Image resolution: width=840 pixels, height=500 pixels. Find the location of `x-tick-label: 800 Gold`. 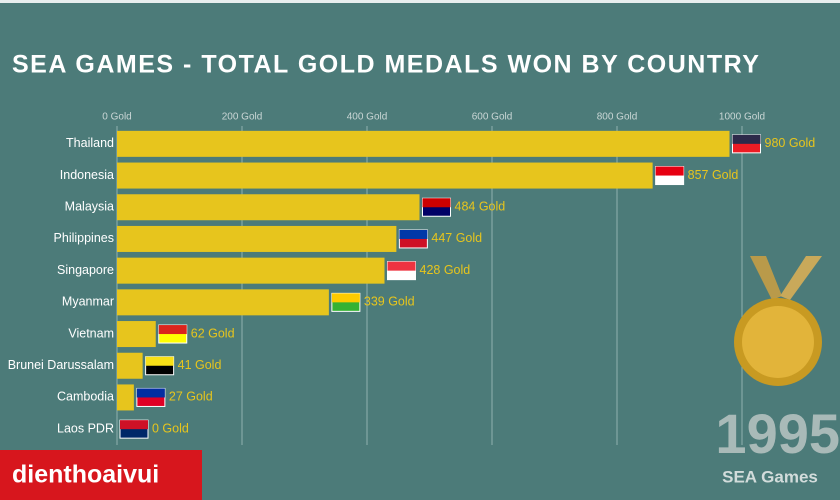

x-tick-label: 800 Gold is located at coordinates (617, 117).